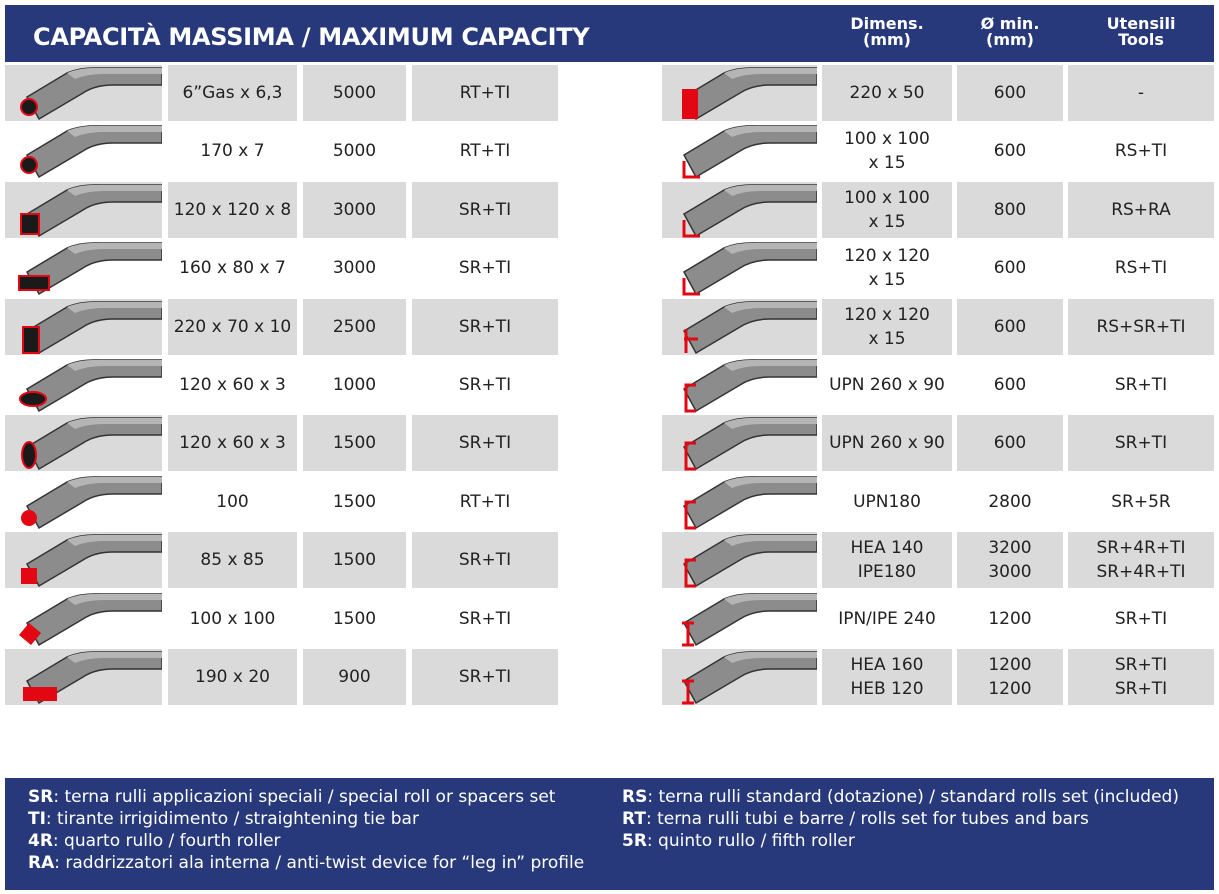  I want to click on cell-line: HEA 160, so click(887, 665).